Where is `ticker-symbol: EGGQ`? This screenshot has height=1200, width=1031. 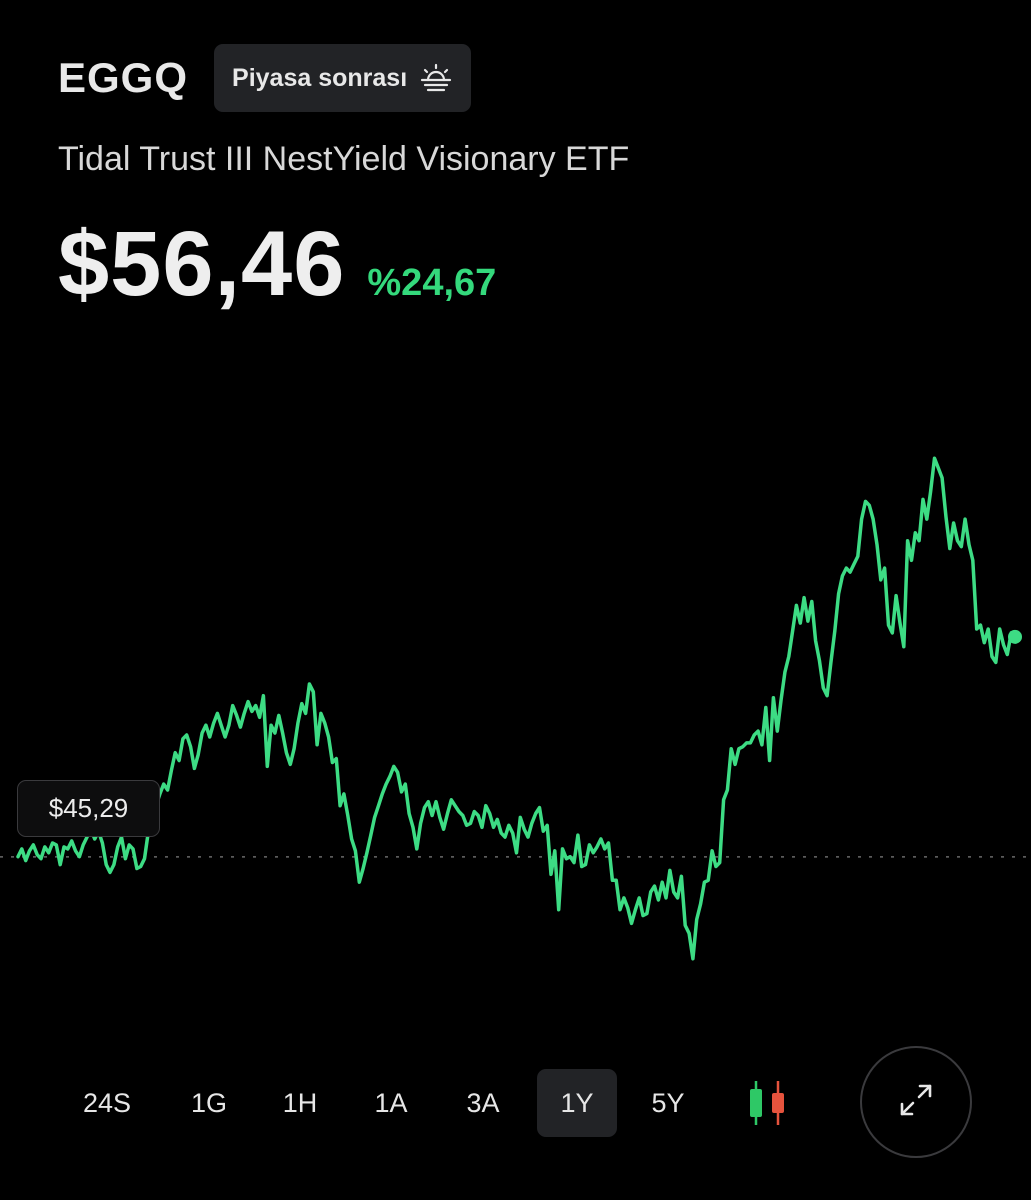
ticker-symbol: EGGQ is located at coordinates (123, 77).